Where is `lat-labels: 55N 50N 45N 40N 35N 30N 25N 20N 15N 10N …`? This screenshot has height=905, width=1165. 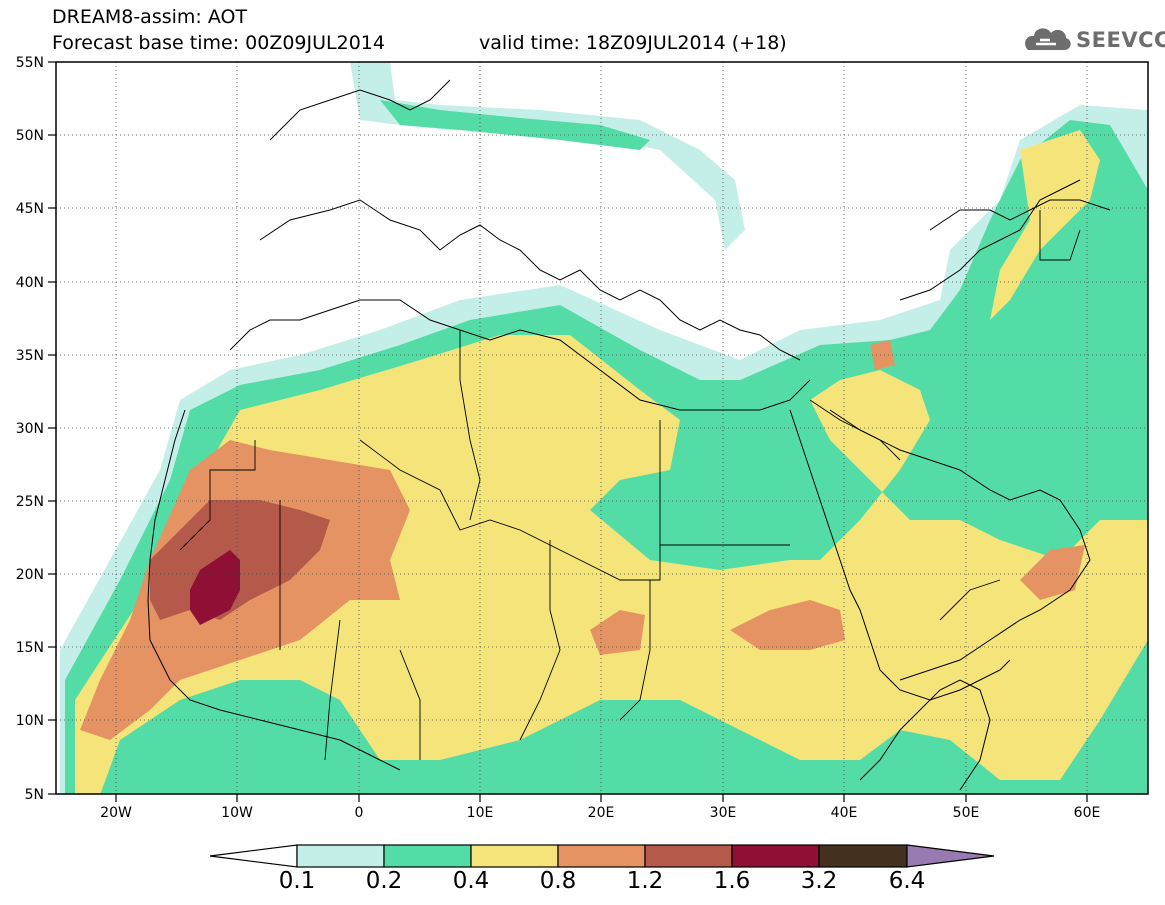 lat-labels: 55N 50N 45N 40N 35N 30N 25N 20N 15N 10N … is located at coordinates (30, 429).